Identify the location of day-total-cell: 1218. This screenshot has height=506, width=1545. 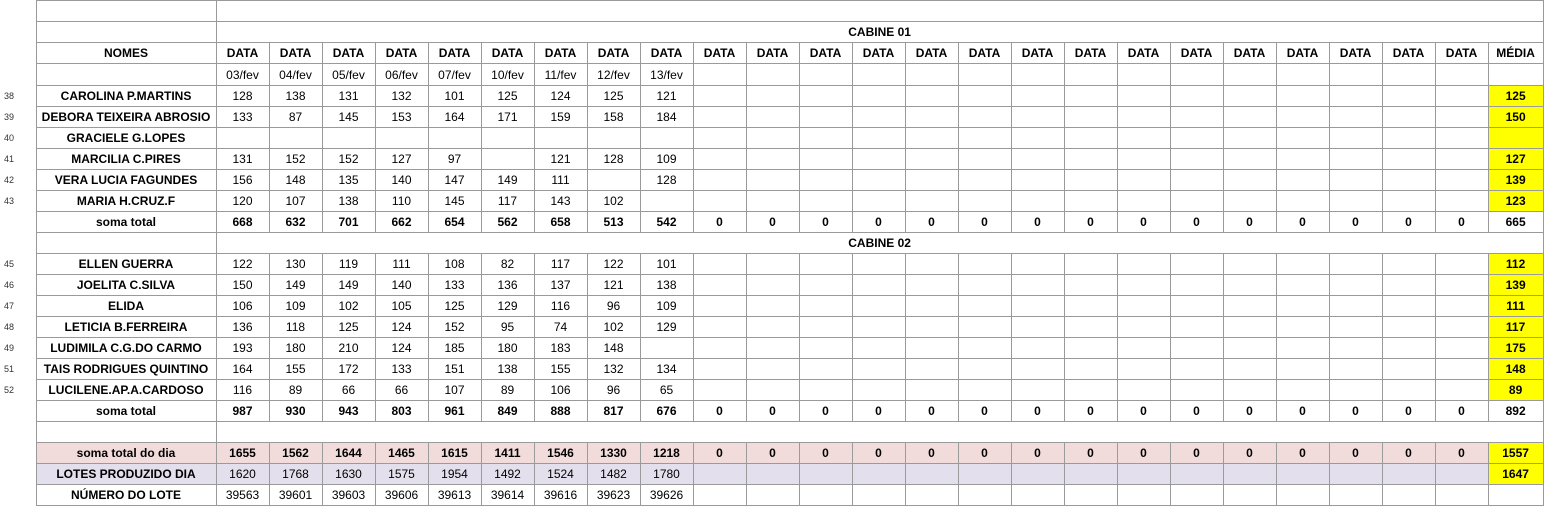
(666, 453).